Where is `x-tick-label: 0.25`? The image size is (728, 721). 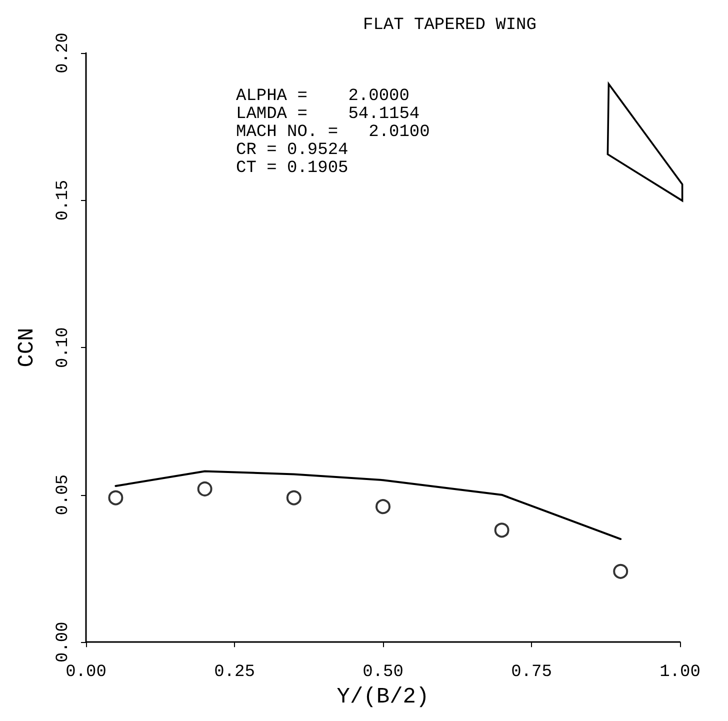
x-tick-label: 0.25 is located at coordinates (234, 672).